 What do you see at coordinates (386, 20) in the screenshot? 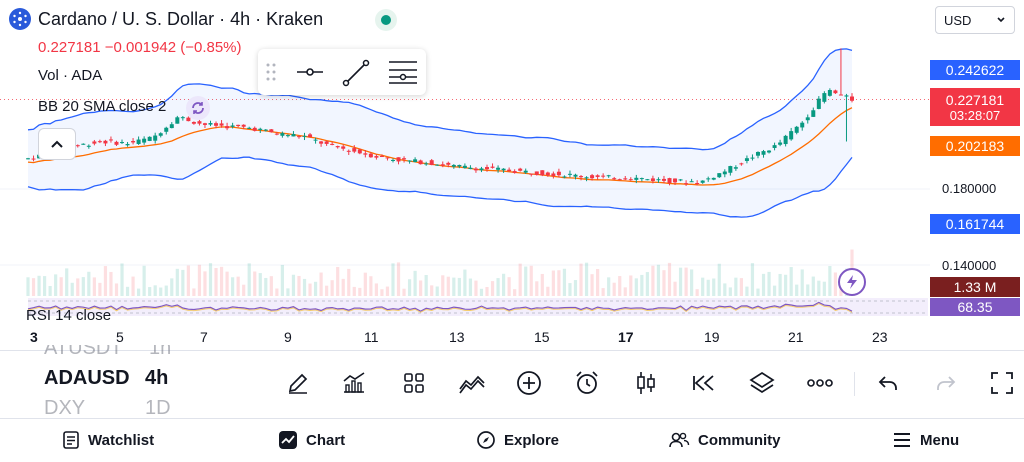
I see `market-status-icon` at bounding box center [386, 20].